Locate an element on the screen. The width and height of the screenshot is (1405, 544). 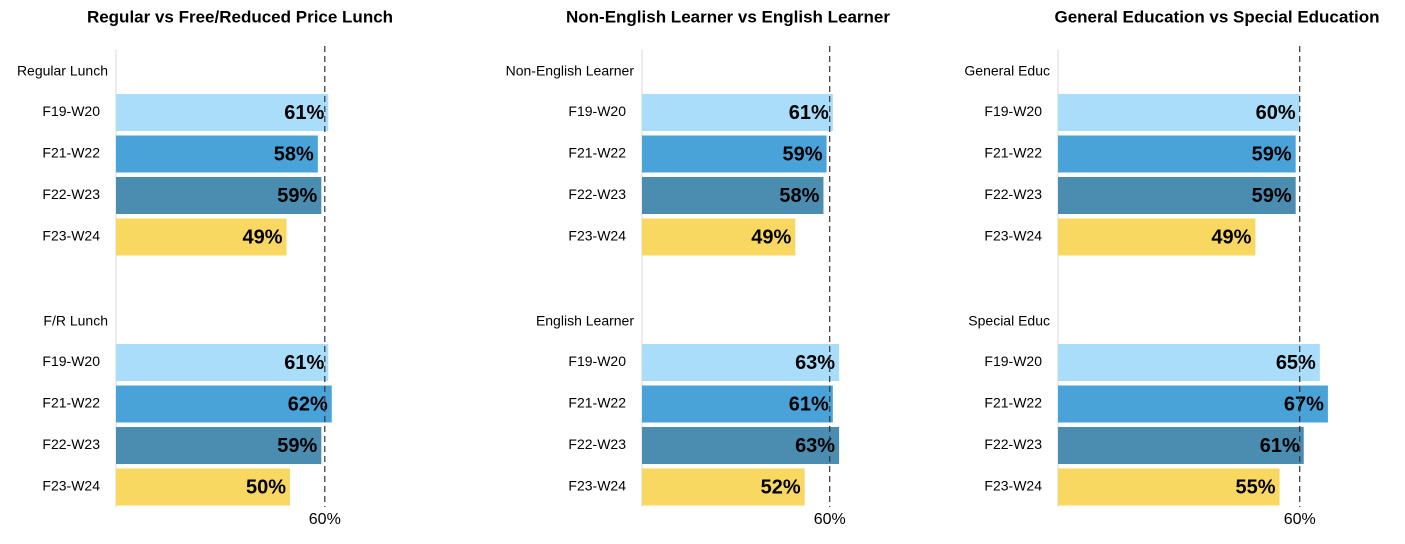
value-label: 55% is located at coordinates (1256, 487).